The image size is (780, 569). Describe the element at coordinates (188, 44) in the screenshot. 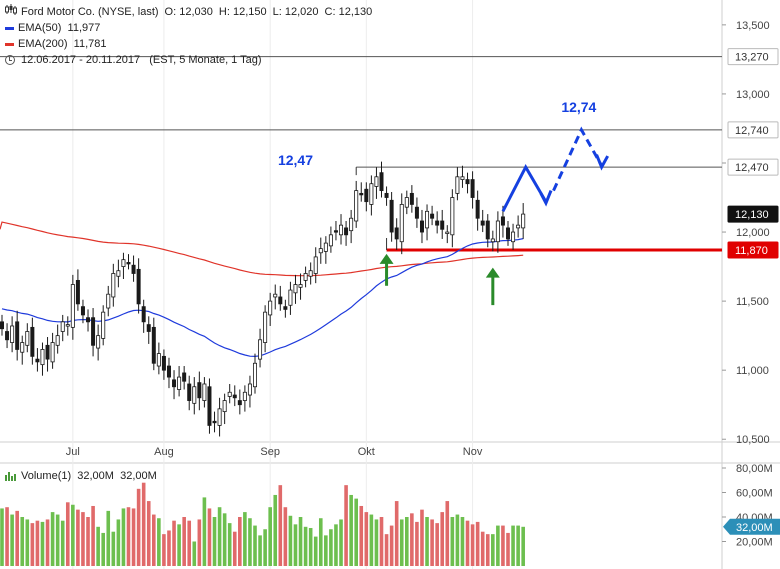

I see `ema200-legend-row: EMA(200) 11,781` at that location.